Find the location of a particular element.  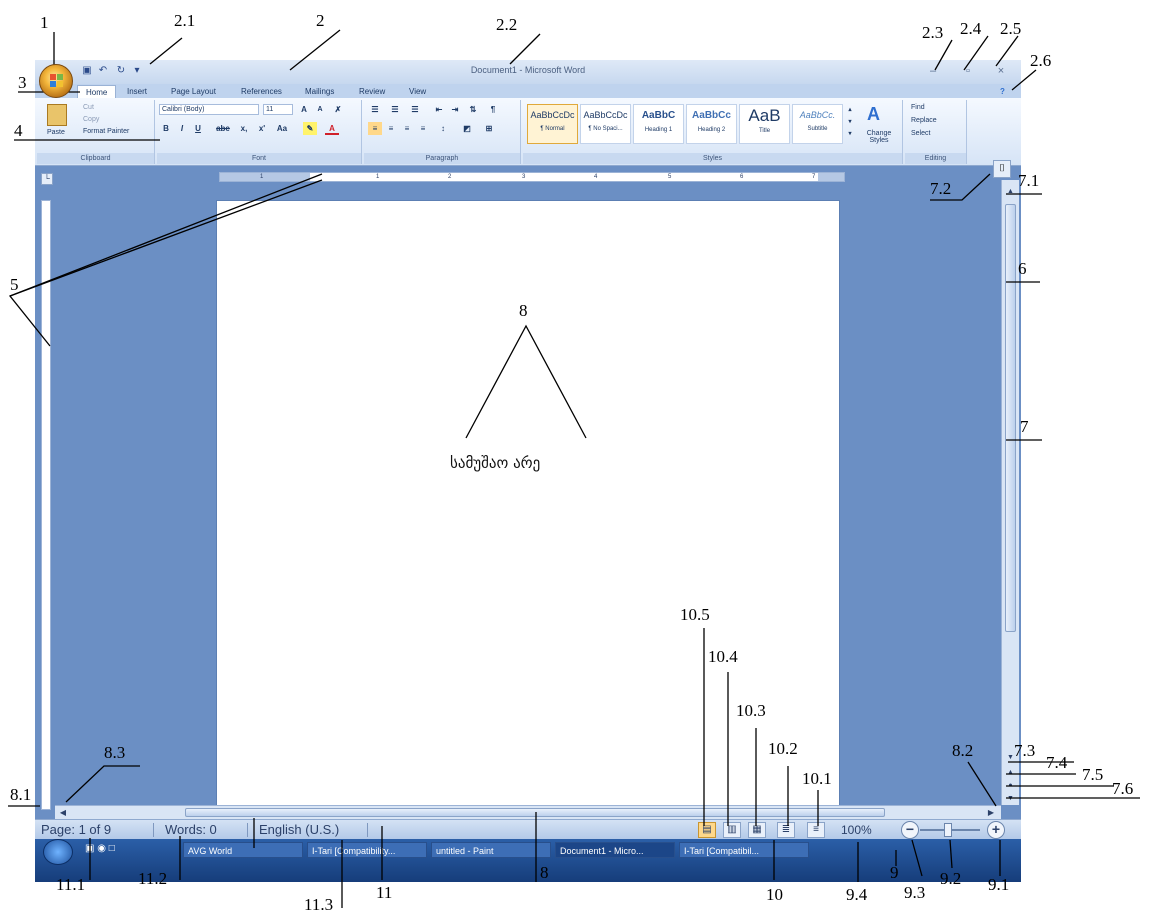

line-spacing-icon: ↕ is located at coordinates (443, 128).